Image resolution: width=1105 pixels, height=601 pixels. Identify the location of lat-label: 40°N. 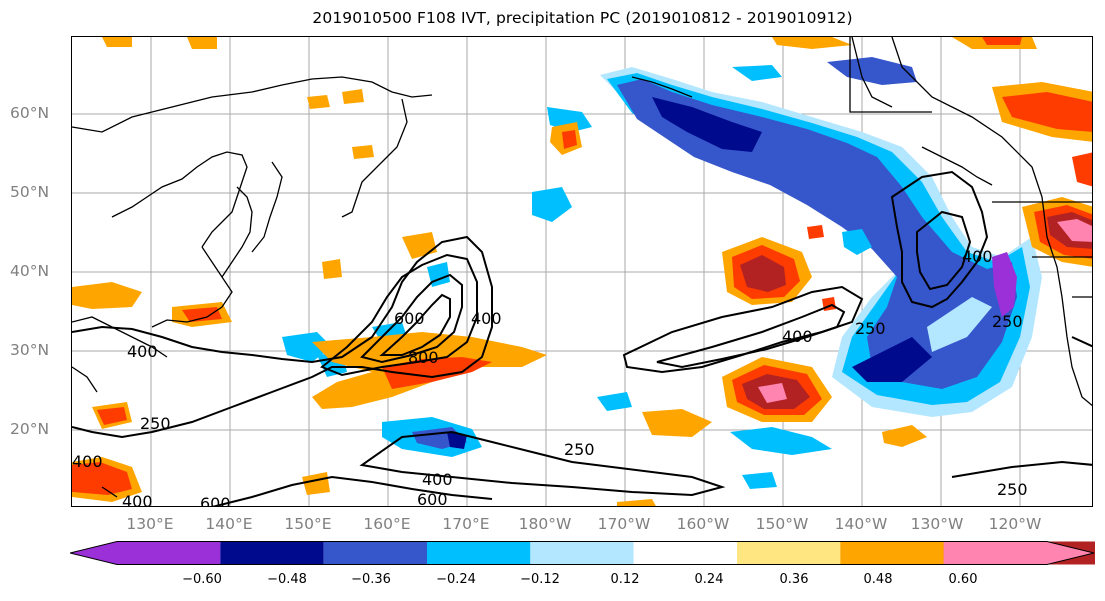
(30, 271).